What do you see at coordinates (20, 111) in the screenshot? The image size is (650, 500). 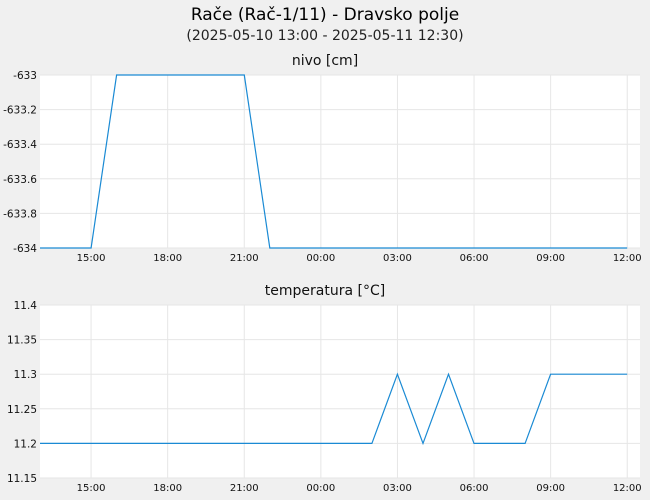 I see `y-tick-label: -633.2` at bounding box center [20, 111].